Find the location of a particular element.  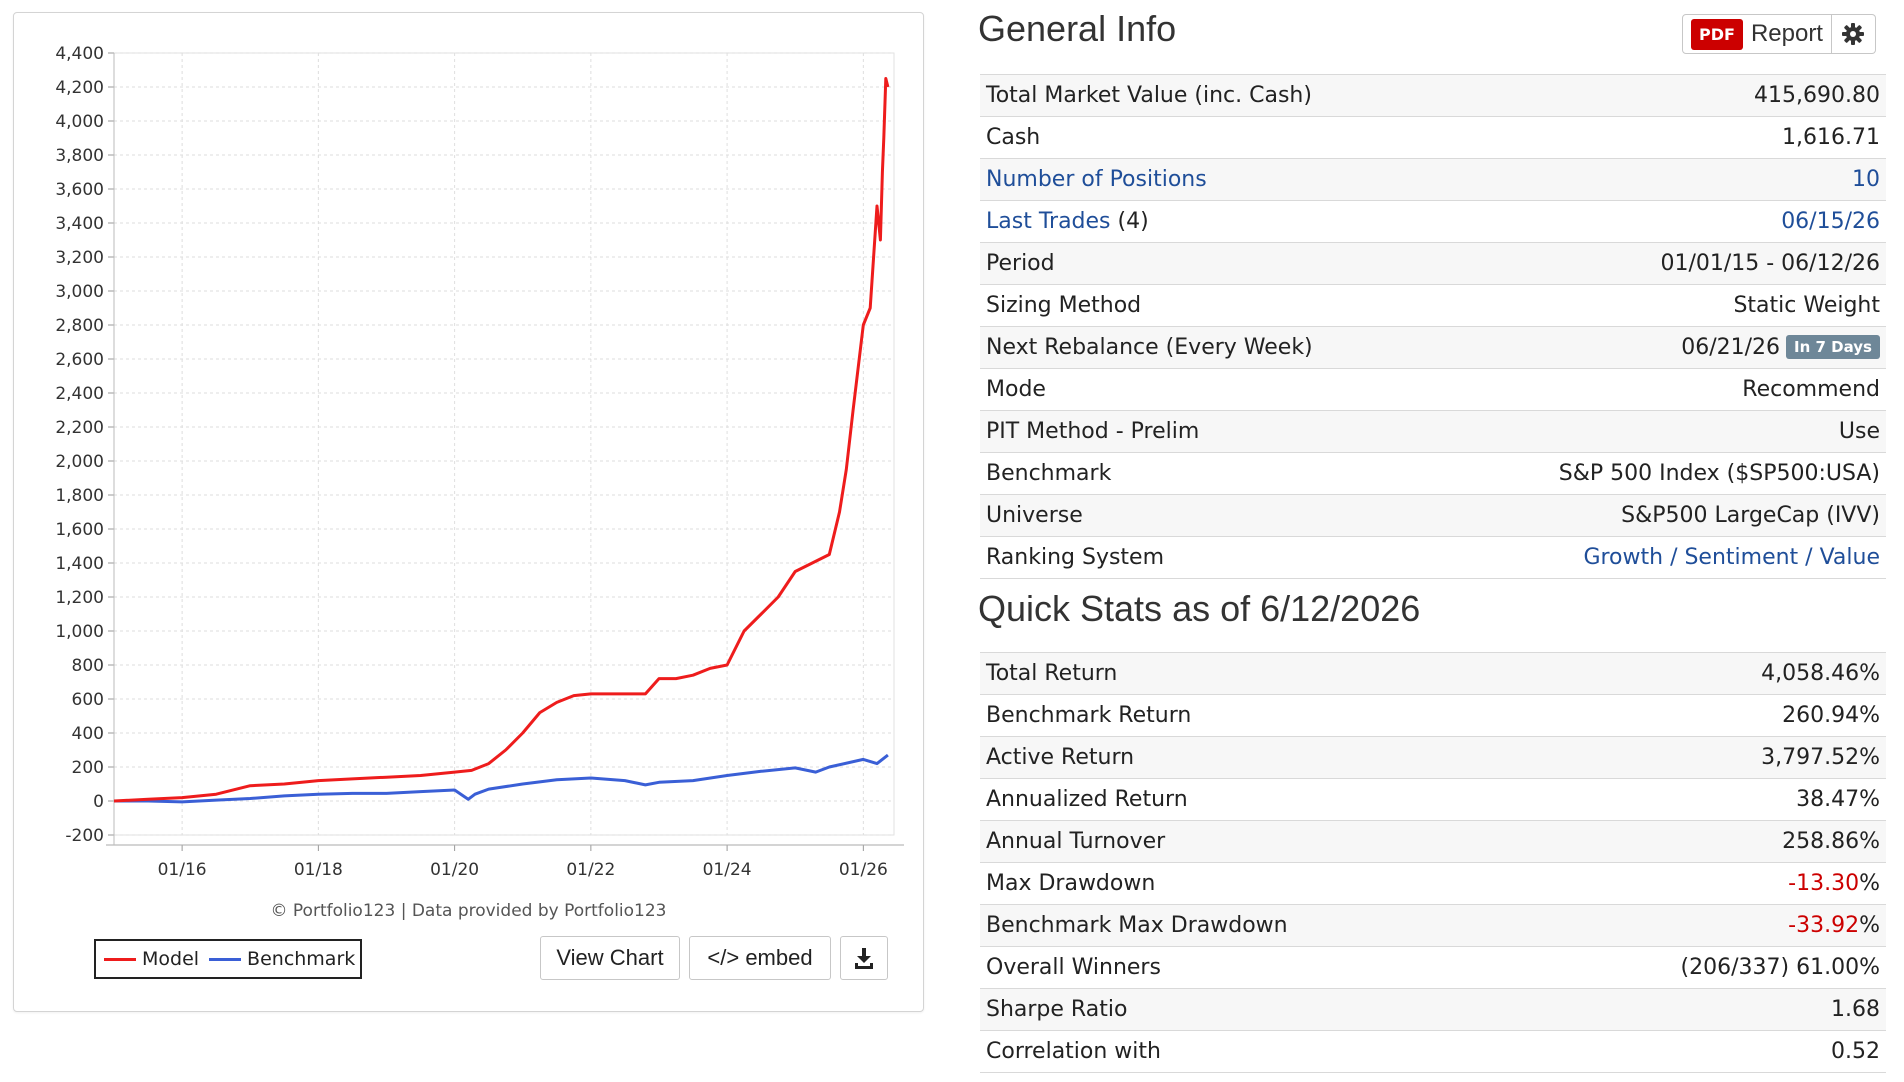

legend-benchmark-label: Benchmark is located at coordinates (301, 959).